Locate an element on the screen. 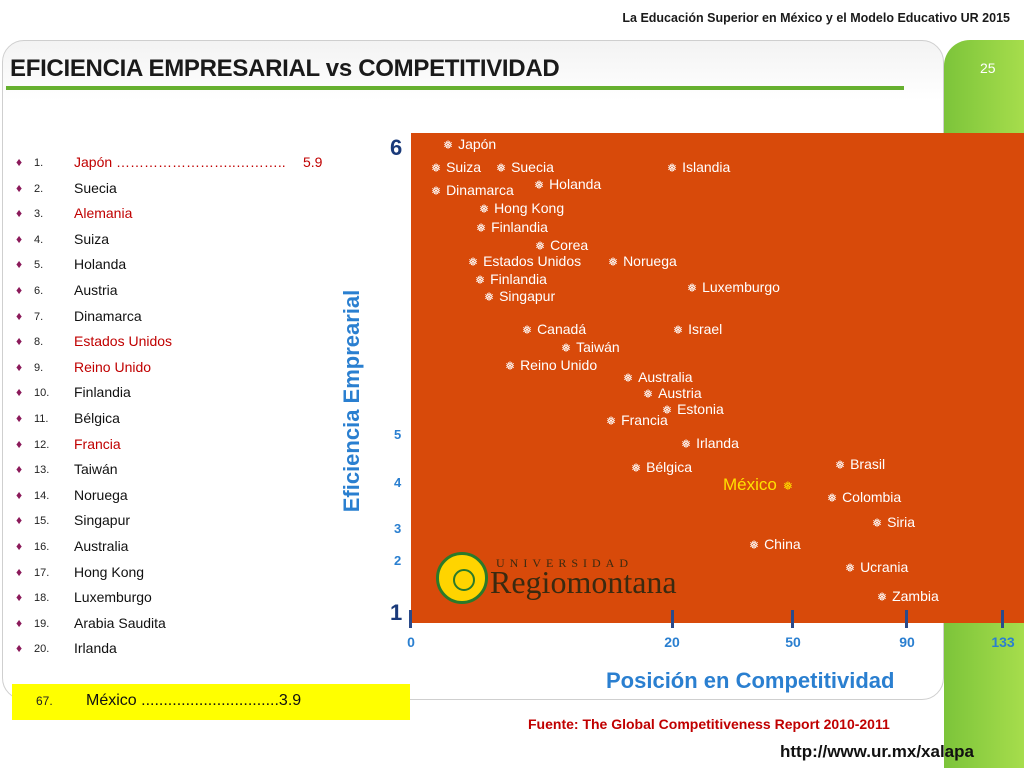 Image resolution: width=1024 pixels, height=768 pixels. country-point: ❅ Austria is located at coordinates (672, 393).